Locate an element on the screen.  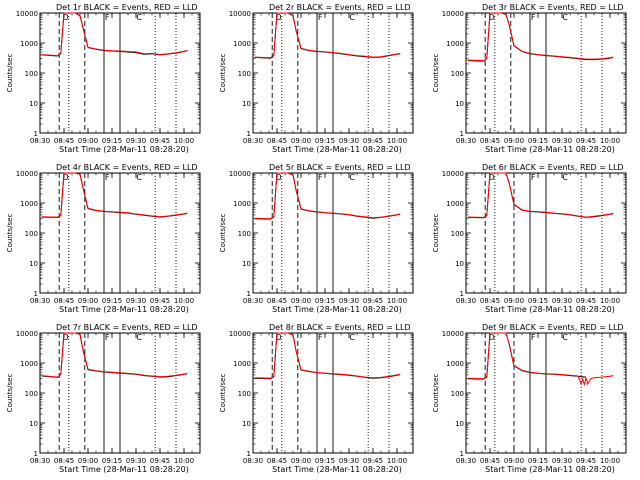
chart-title: Det 8r BLACK = Events, RED = LLD is located at coordinates (340, 327).